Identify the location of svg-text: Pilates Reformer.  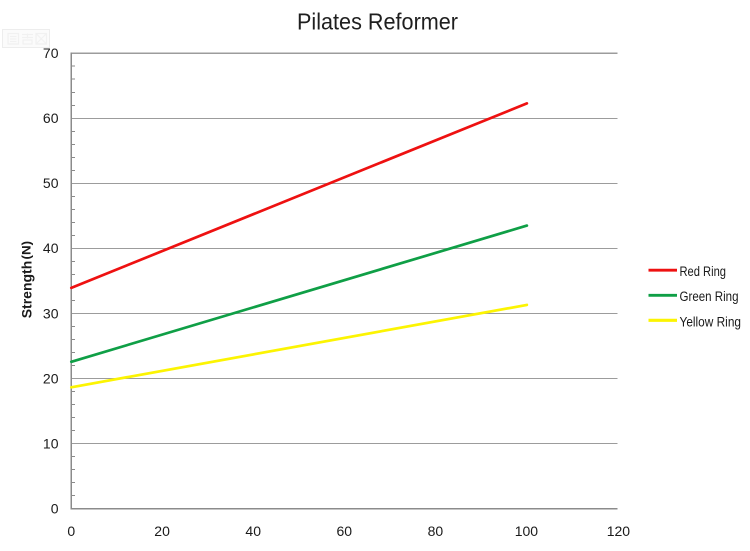
(377, 22).